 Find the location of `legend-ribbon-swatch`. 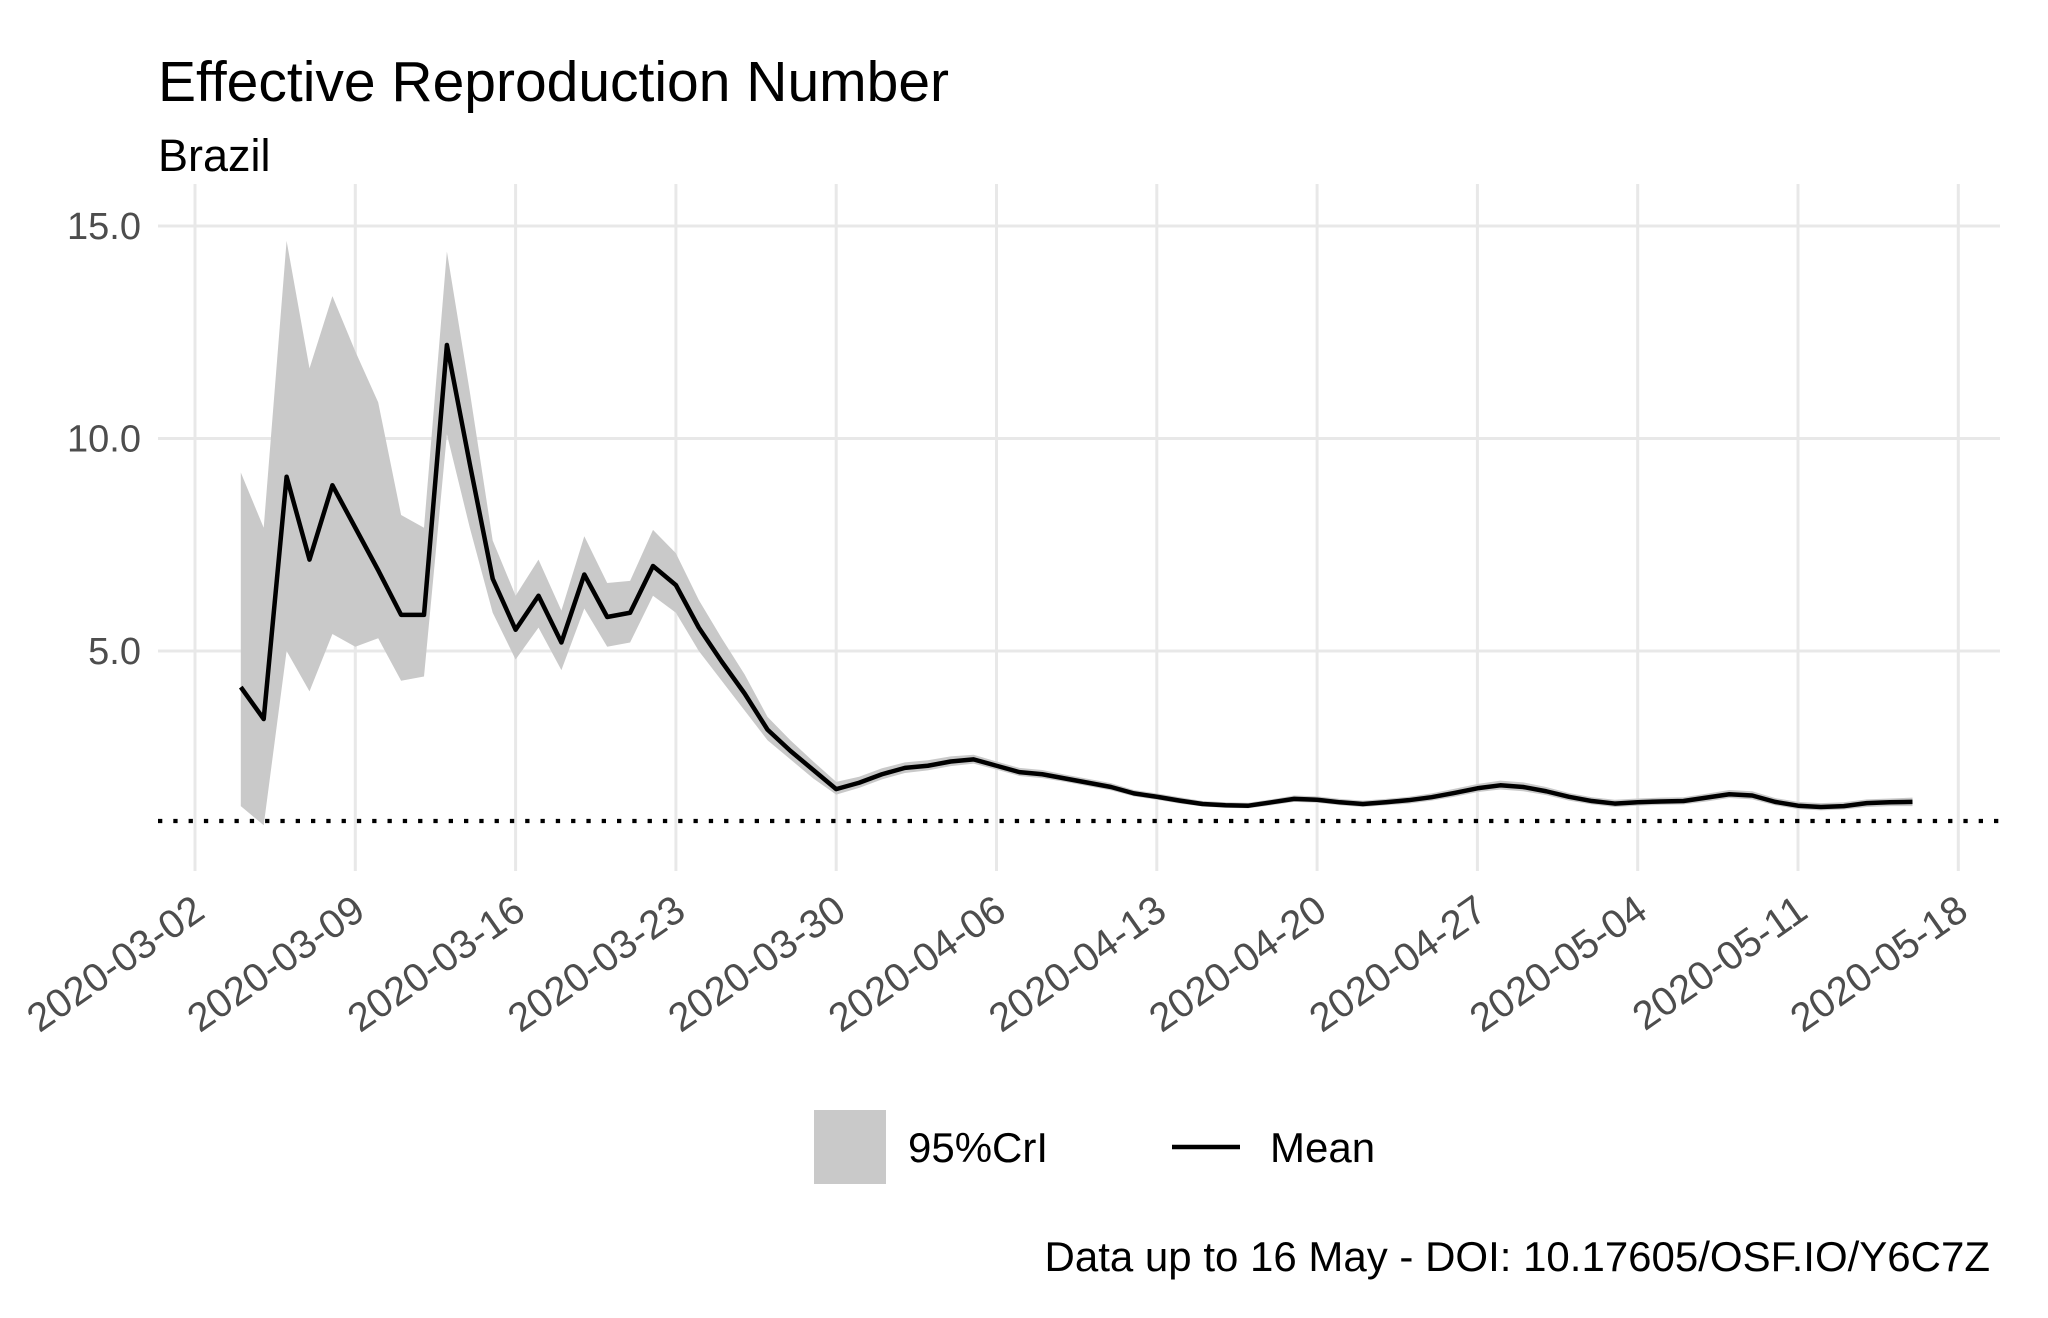

legend-ribbon-swatch is located at coordinates (850, 1147).